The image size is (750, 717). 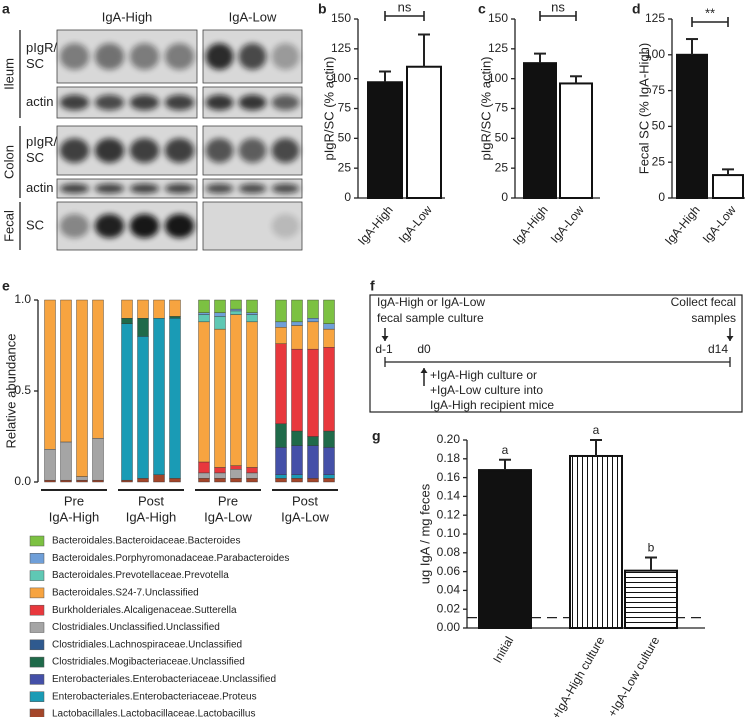 I want to click on legend-label: Bacteroidales.Prevotellaceae.Prevotella, so click(x=140, y=575).